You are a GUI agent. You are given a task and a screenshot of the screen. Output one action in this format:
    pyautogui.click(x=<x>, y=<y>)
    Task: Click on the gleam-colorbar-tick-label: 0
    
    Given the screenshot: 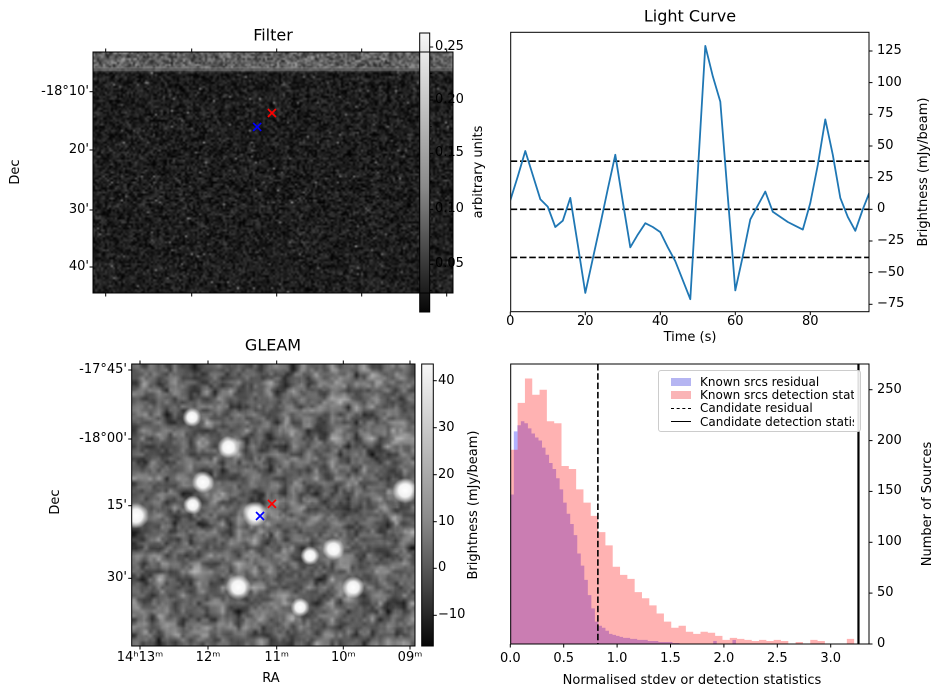 What is the action you would take?
    pyautogui.click(x=442, y=568)
    